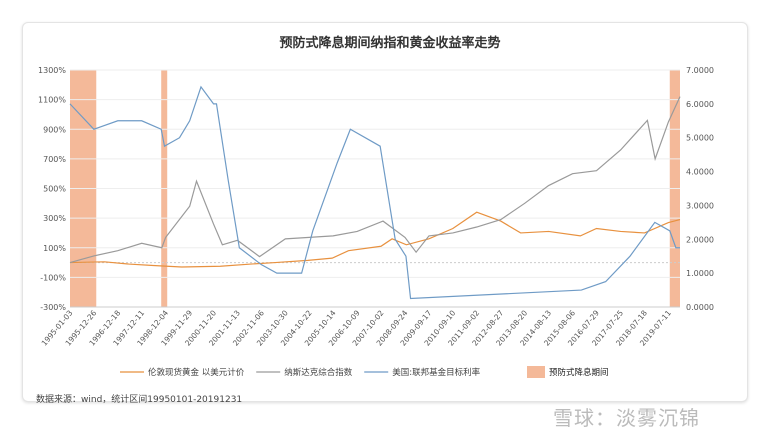 The image size is (759, 439). Describe the element at coordinates (700, 104) in the screenshot. I see `y-right-tick-label: 6.0000` at that location.